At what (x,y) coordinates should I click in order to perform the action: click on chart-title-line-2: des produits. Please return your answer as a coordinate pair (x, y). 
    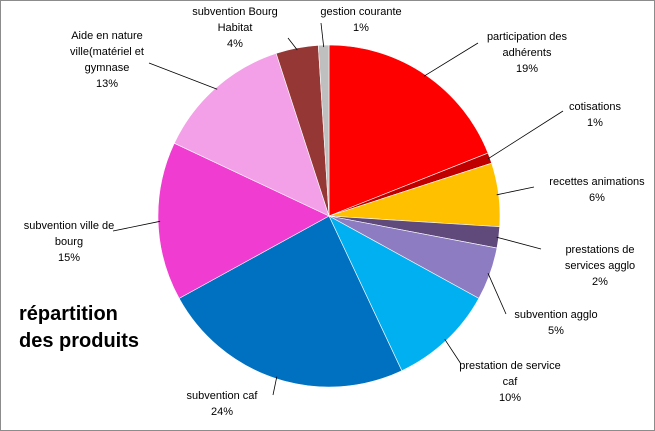
    Looking at the image, I should click on (79, 341).